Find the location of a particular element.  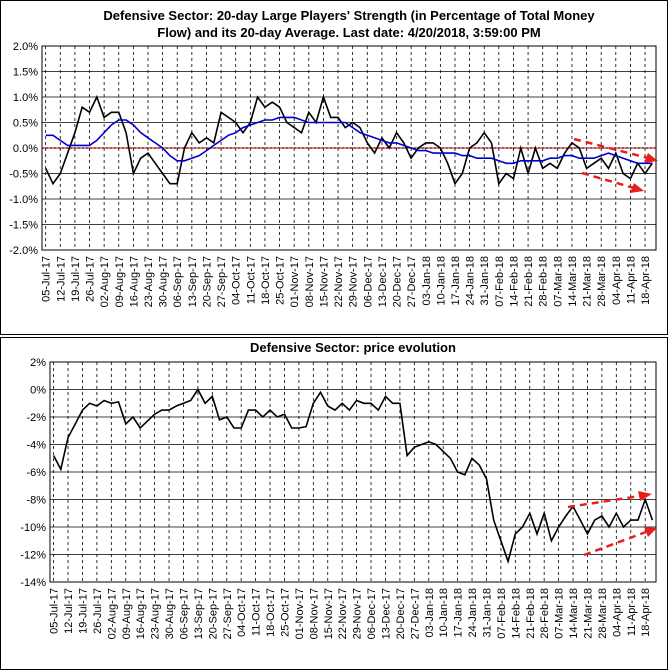

y-tick-label: -1.5% is located at coordinates (23, 226).